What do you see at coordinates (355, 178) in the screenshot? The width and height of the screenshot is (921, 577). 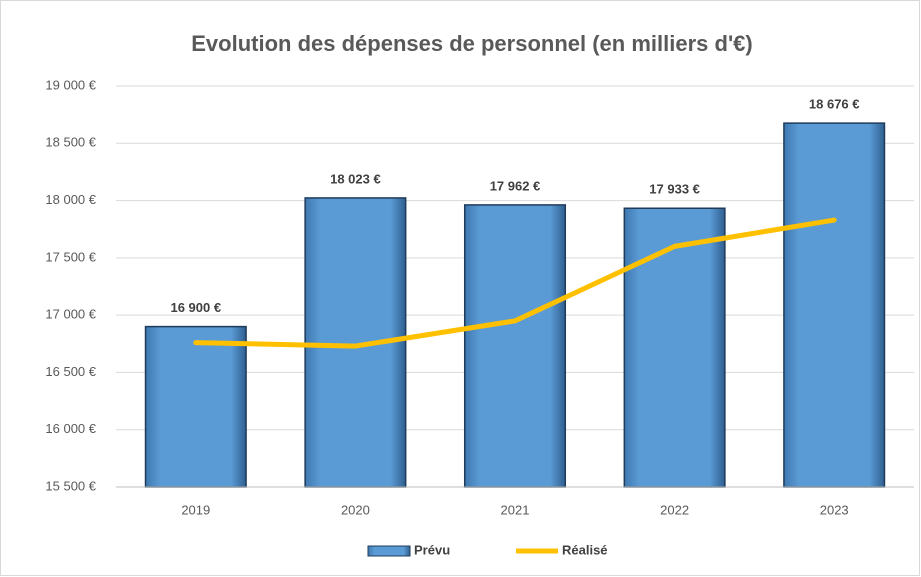 I see `data-label: 18 023 €` at bounding box center [355, 178].